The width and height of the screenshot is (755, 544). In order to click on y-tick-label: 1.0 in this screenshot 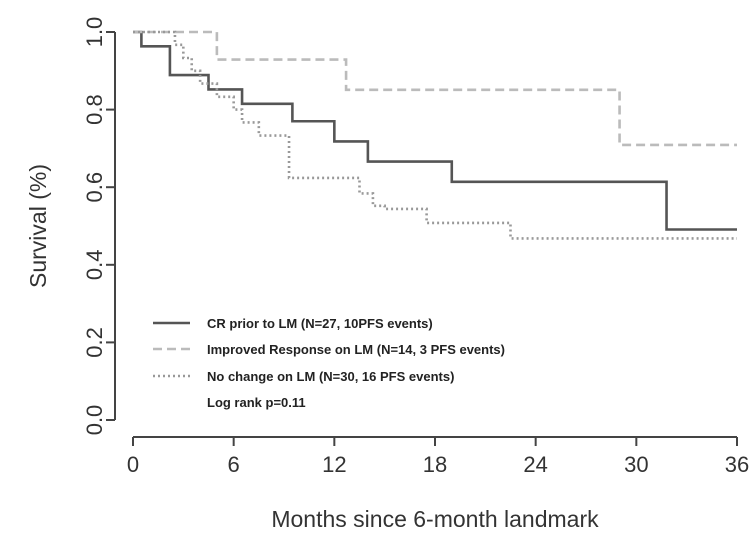, I will do `click(94, 32)`.